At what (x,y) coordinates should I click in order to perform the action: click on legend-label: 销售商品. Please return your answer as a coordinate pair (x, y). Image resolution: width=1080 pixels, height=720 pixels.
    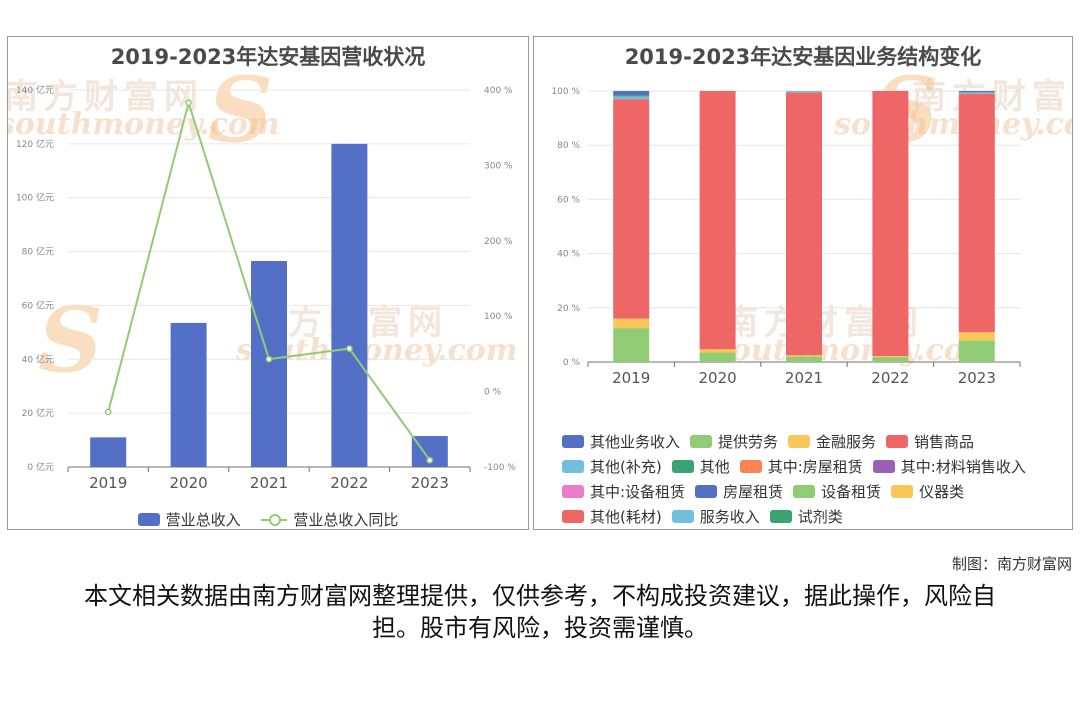
    Looking at the image, I should click on (944, 442).